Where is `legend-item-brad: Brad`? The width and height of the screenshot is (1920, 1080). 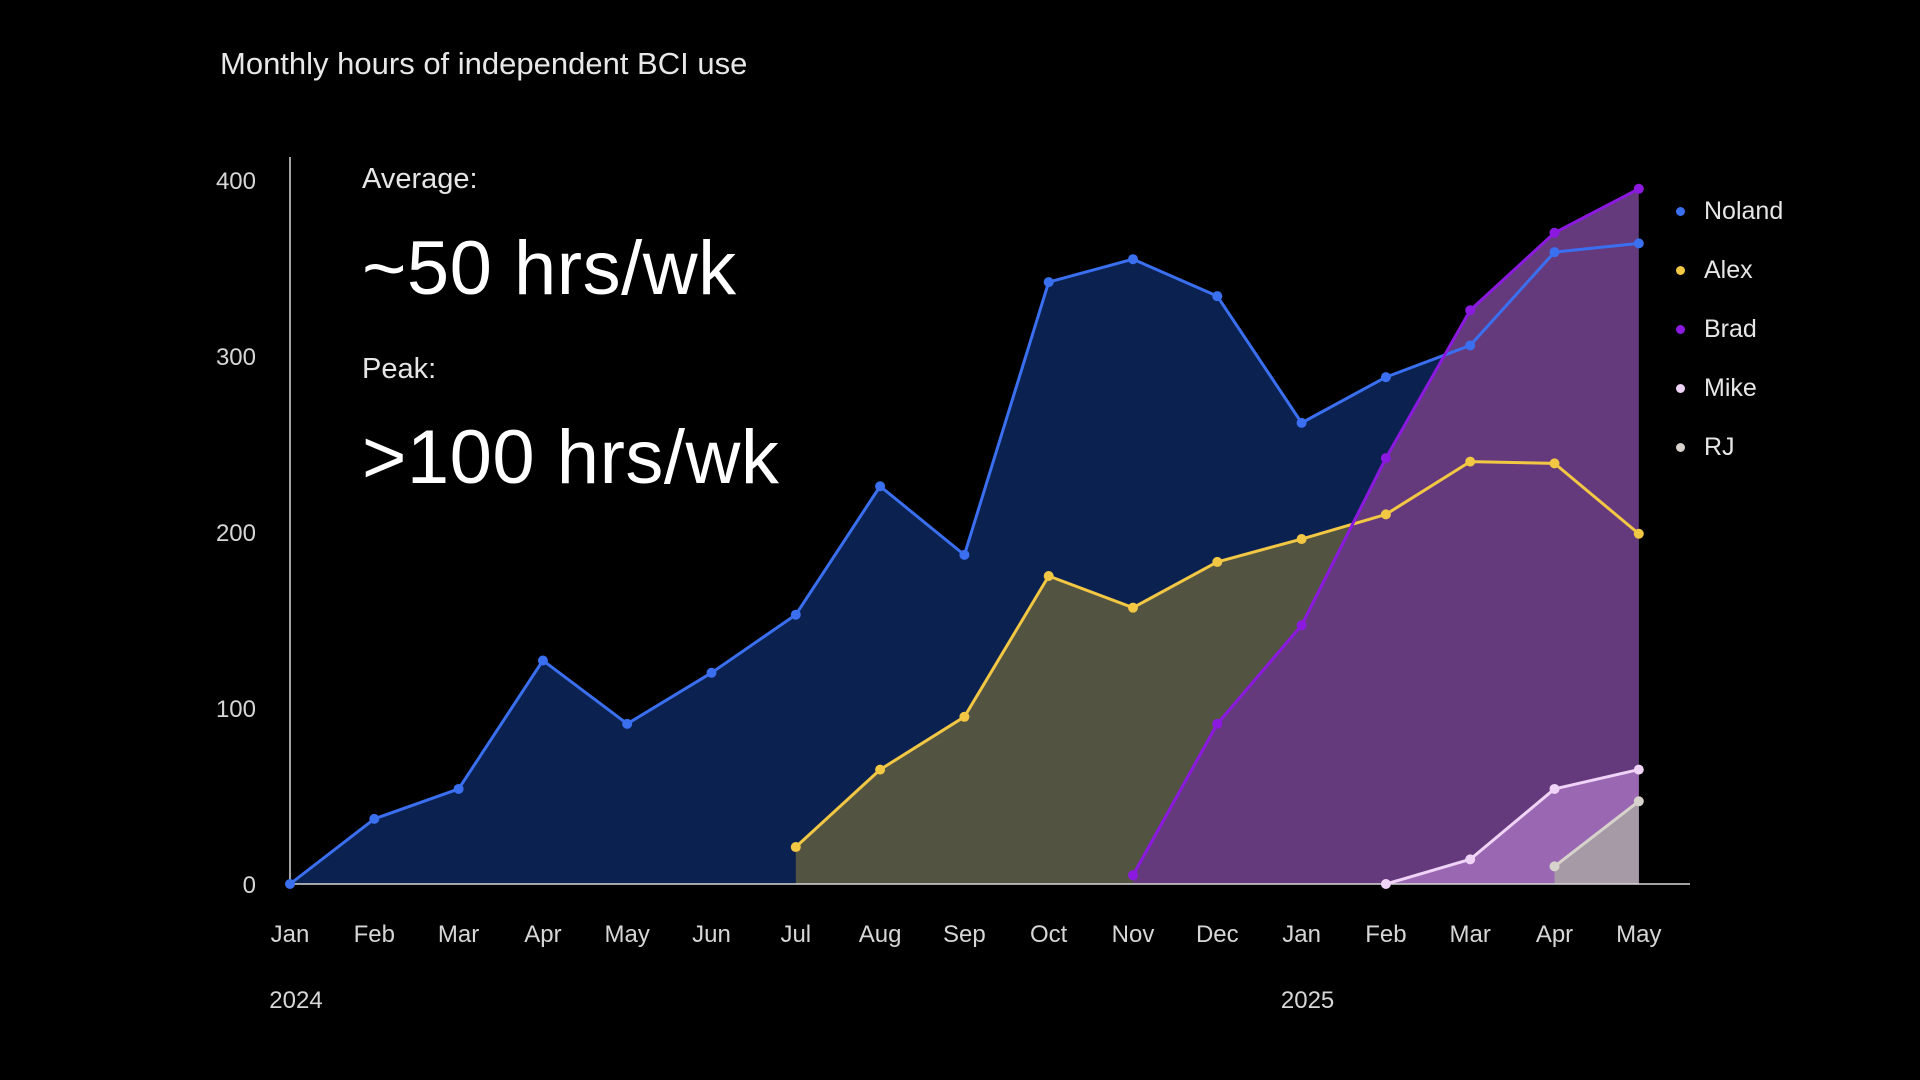
legend-item-brad: Brad is located at coordinates (1729, 329).